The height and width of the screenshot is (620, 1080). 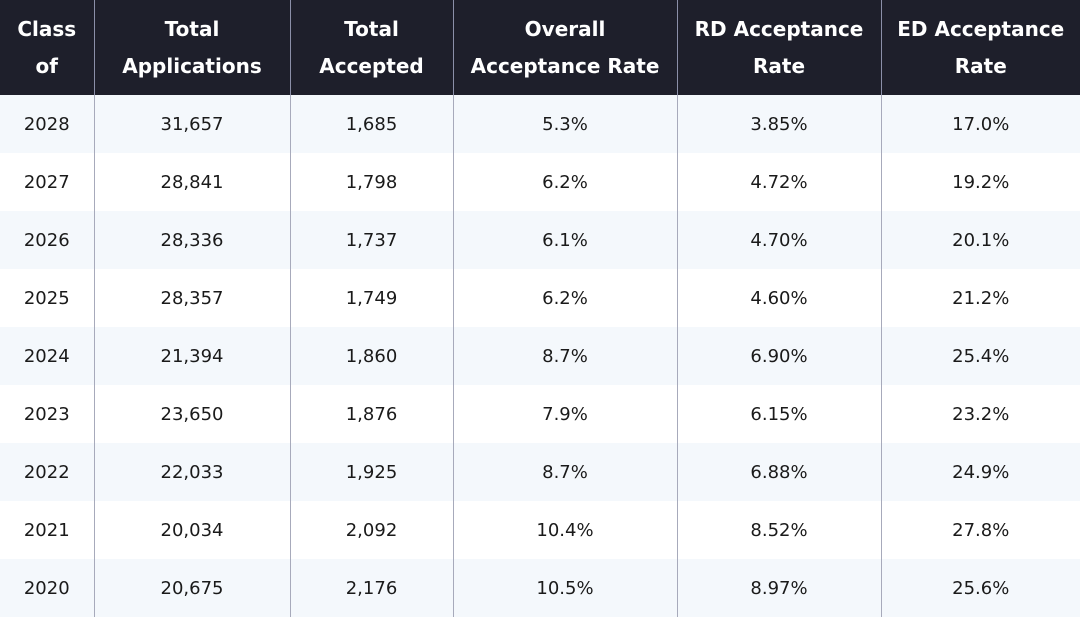 I want to click on cell-total-accepted: 1,798, so click(x=371, y=182).